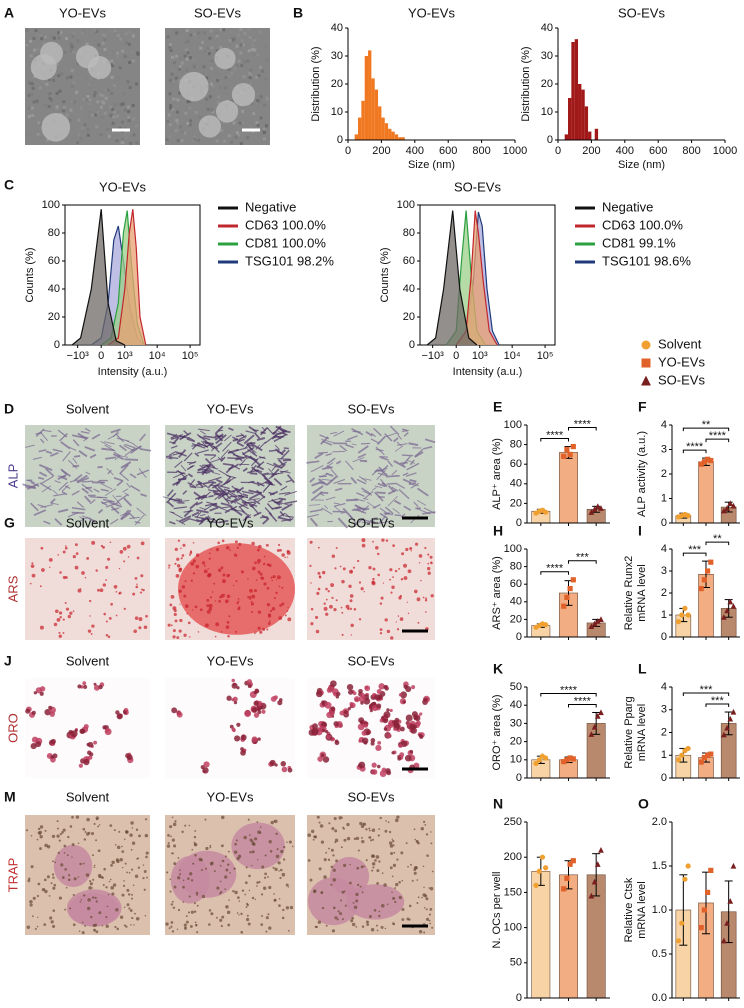  I want to click on x-tick-label: 600, so click(448, 151).